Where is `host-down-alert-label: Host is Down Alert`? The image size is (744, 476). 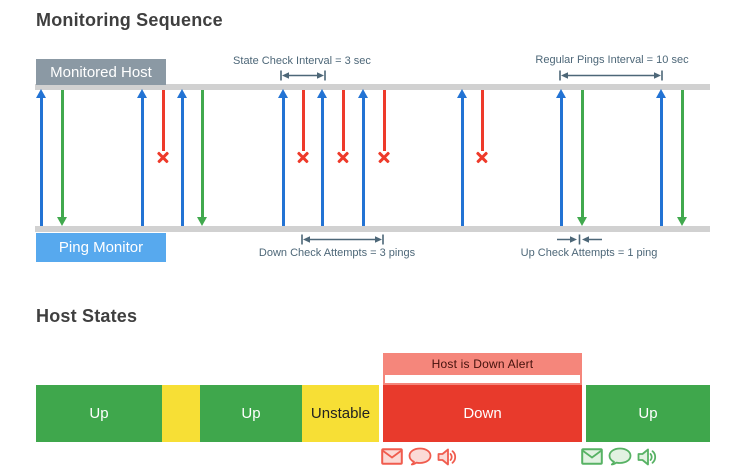 host-down-alert-label: Host is Down Alert is located at coordinates (482, 364).